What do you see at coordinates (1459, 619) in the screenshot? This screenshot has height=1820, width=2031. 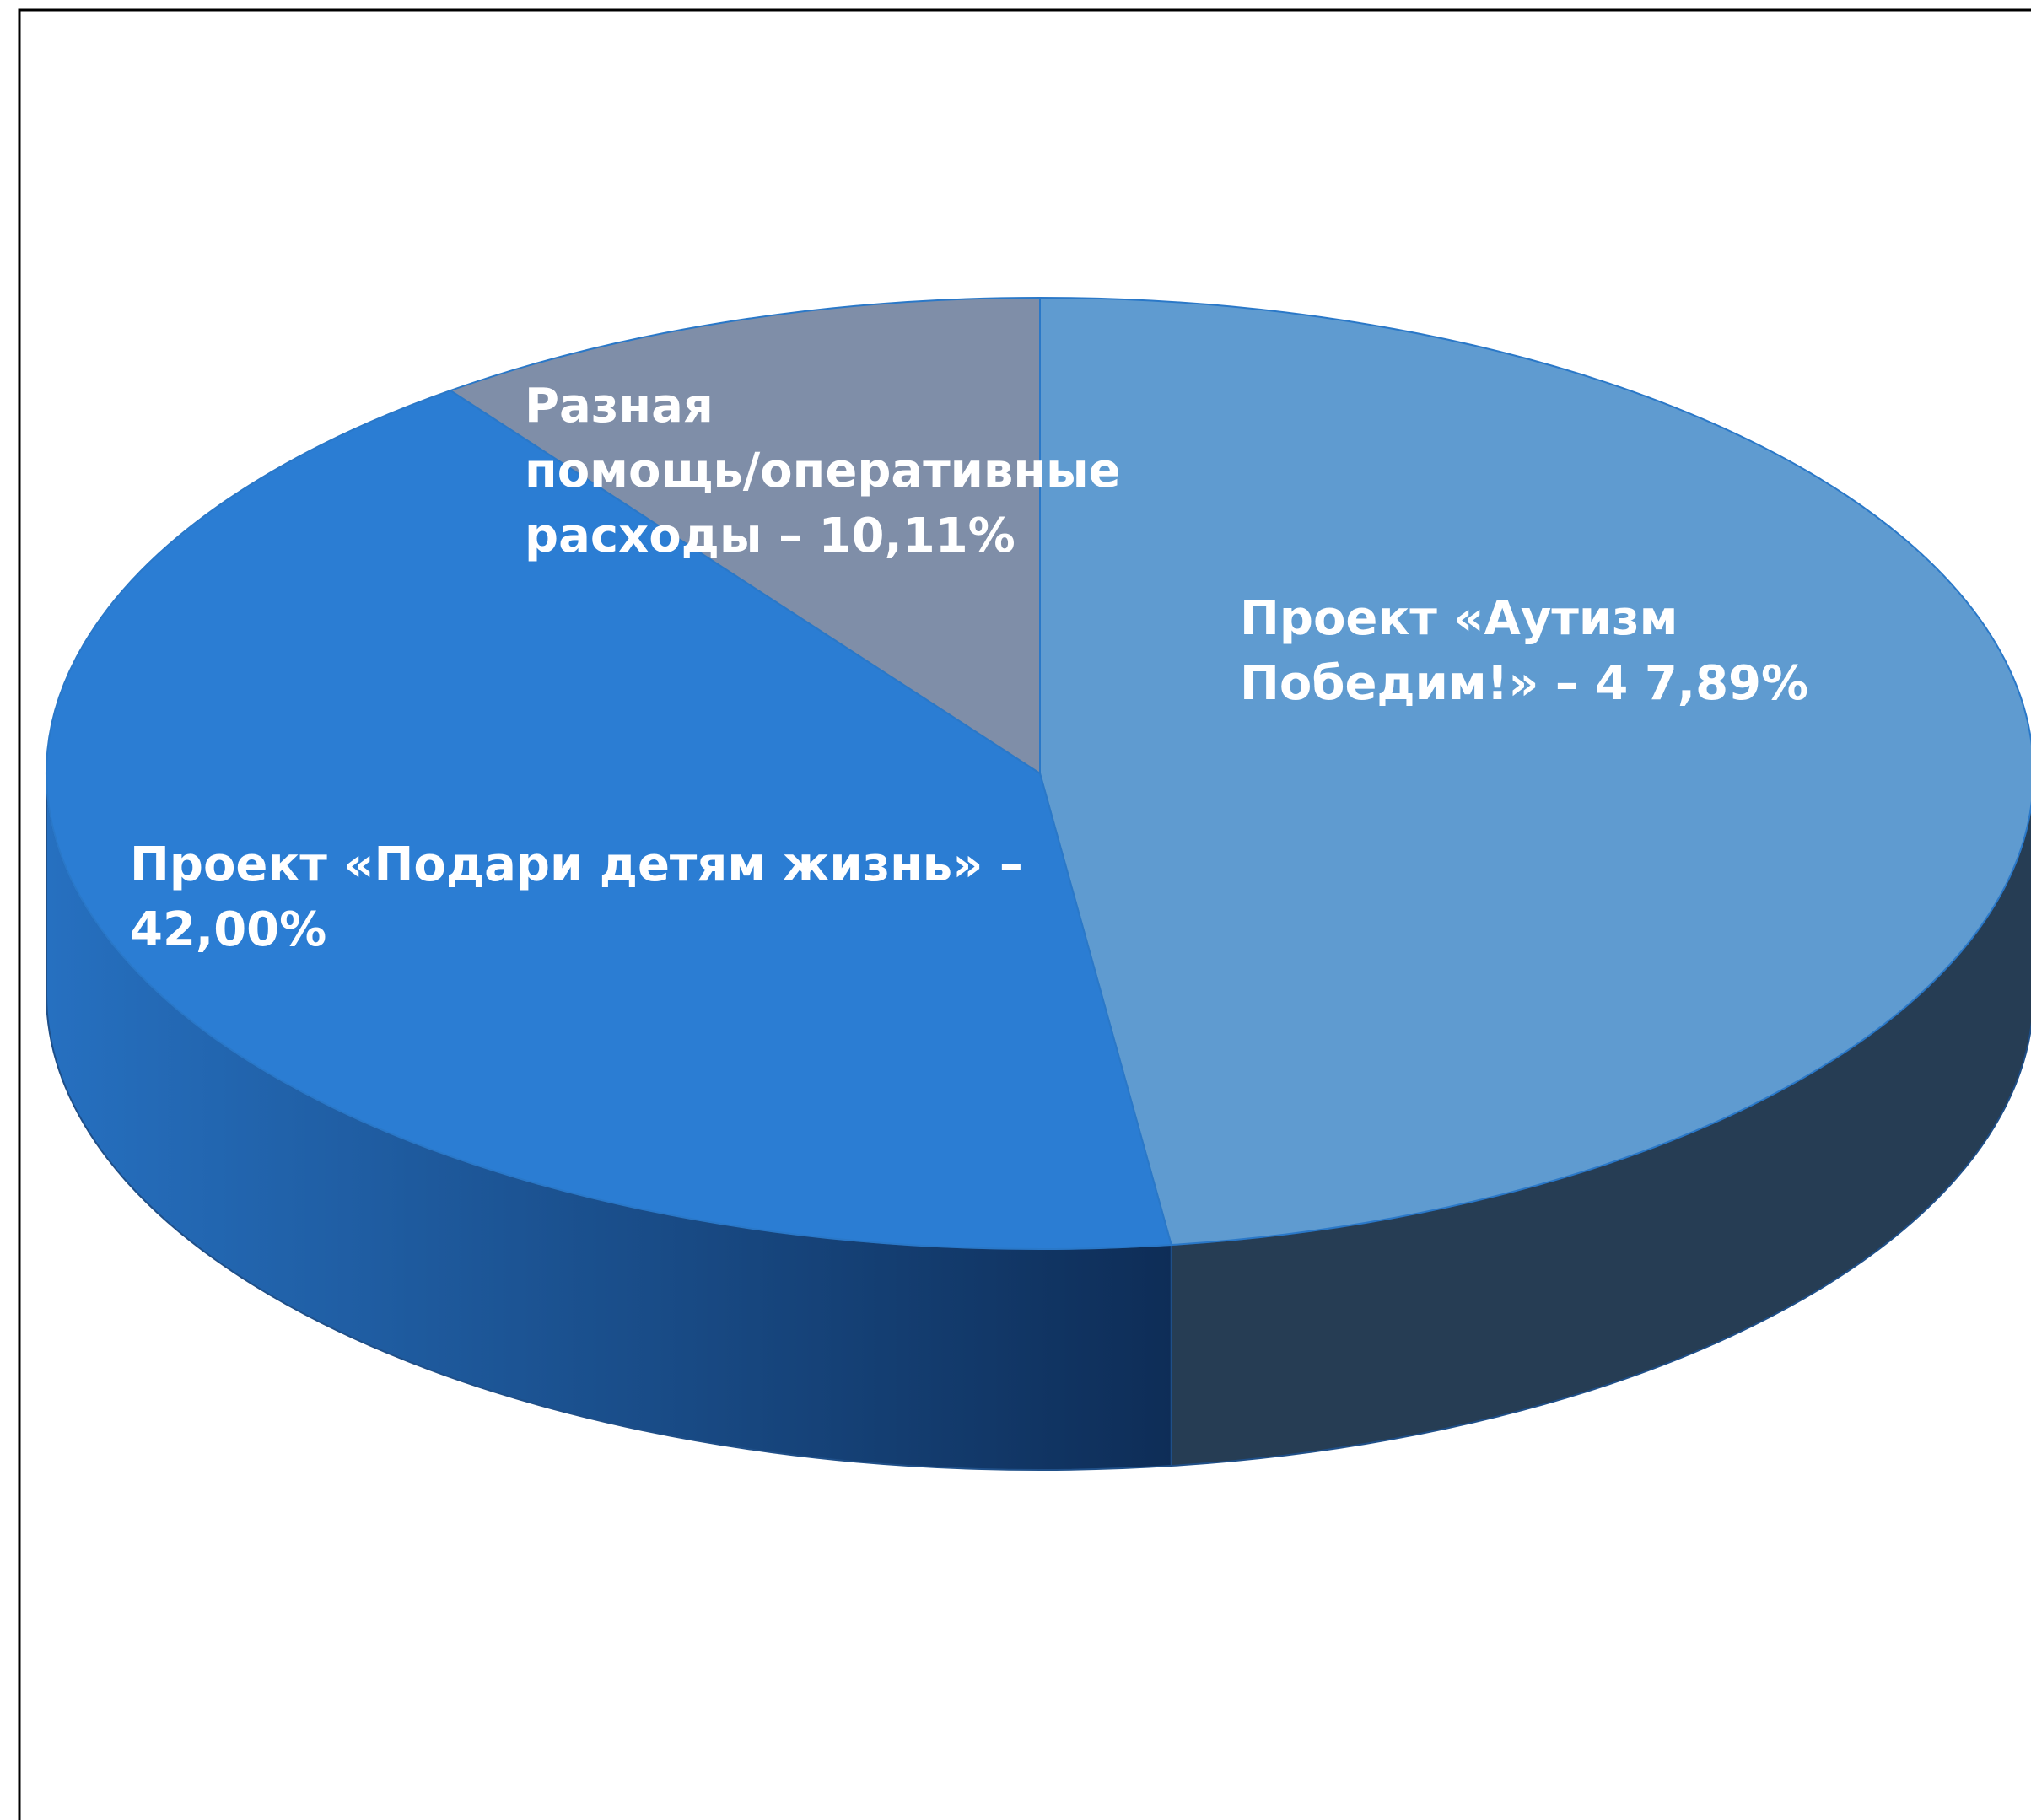 I see `data-label: Проект «Аутизм` at bounding box center [1459, 619].